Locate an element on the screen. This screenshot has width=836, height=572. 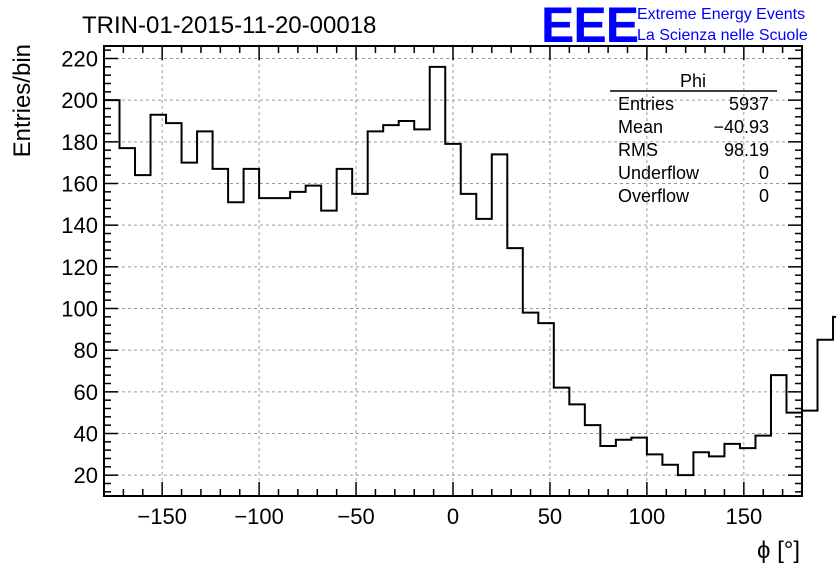
y-tick-label: 140 is located at coordinates (79, 225).